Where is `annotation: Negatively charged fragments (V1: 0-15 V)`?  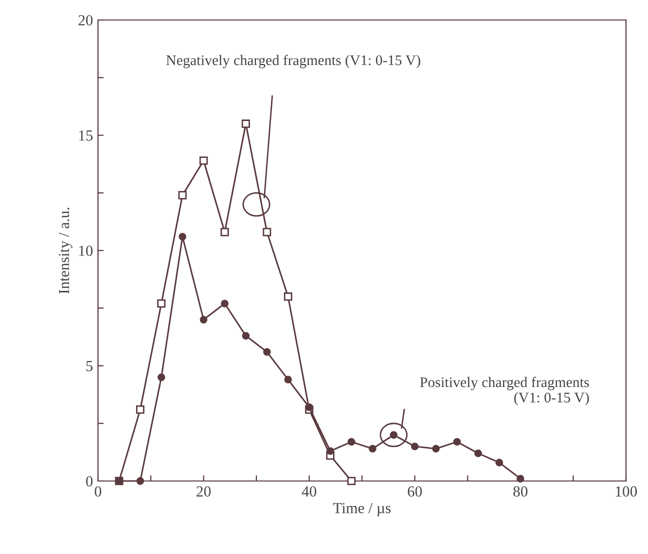 annotation: Negatively charged fragments (V1: 0-15 V) is located at coordinates (293, 61).